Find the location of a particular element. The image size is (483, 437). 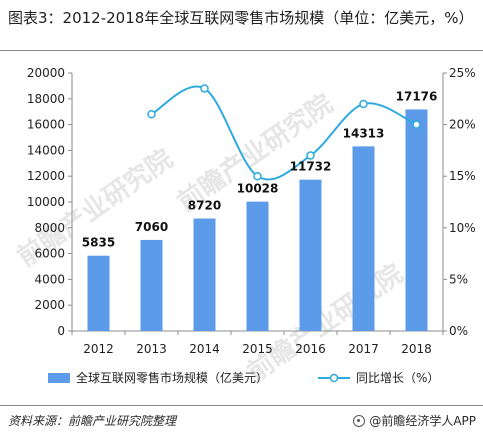

left-axis-tick-label: 20000 is located at coordinates (46, 73).